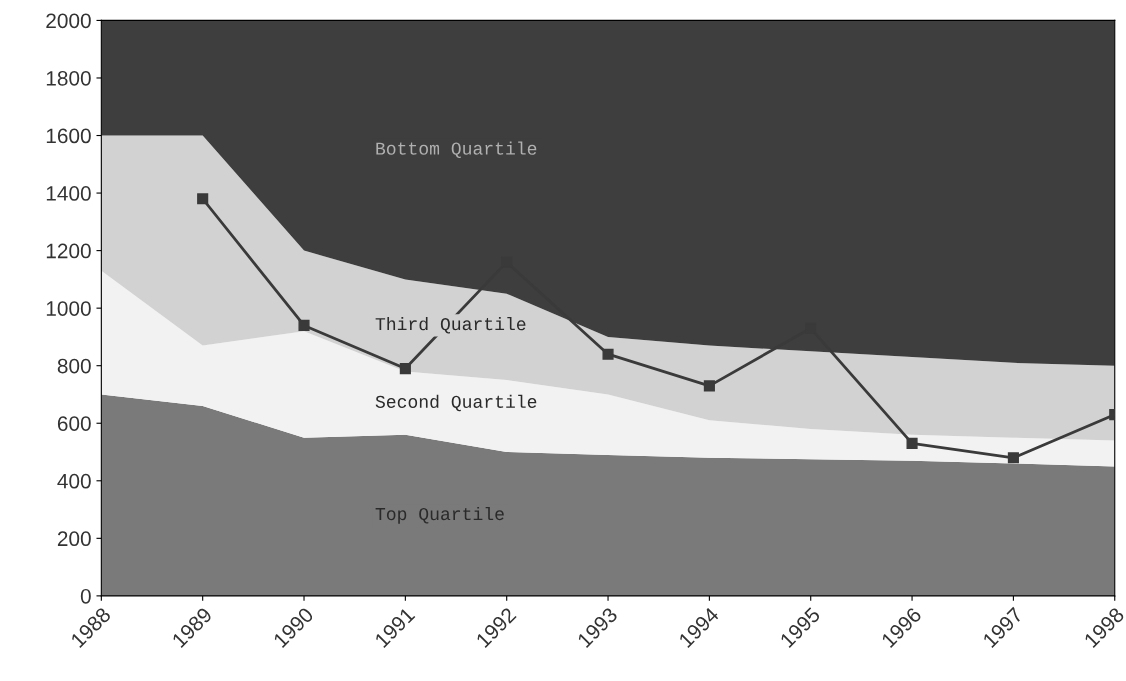  Describe the element at coordinates (68, 308) in the screenshot. I see `y-tick-label: 1000` at that location.